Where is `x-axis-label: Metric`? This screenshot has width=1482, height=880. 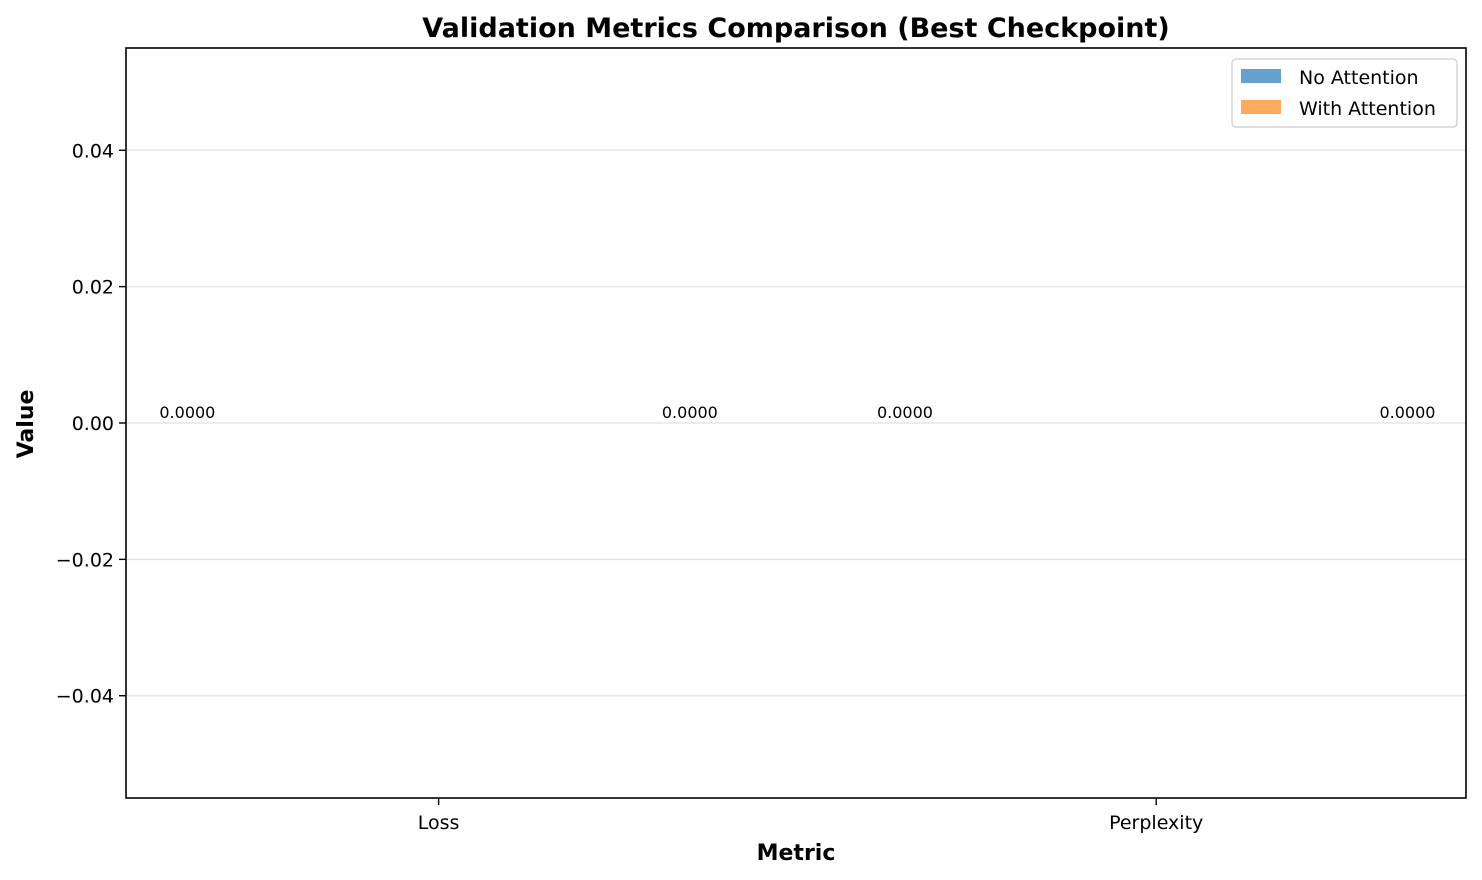
x-axis-label: Metric is located at coordinates (796, 853).